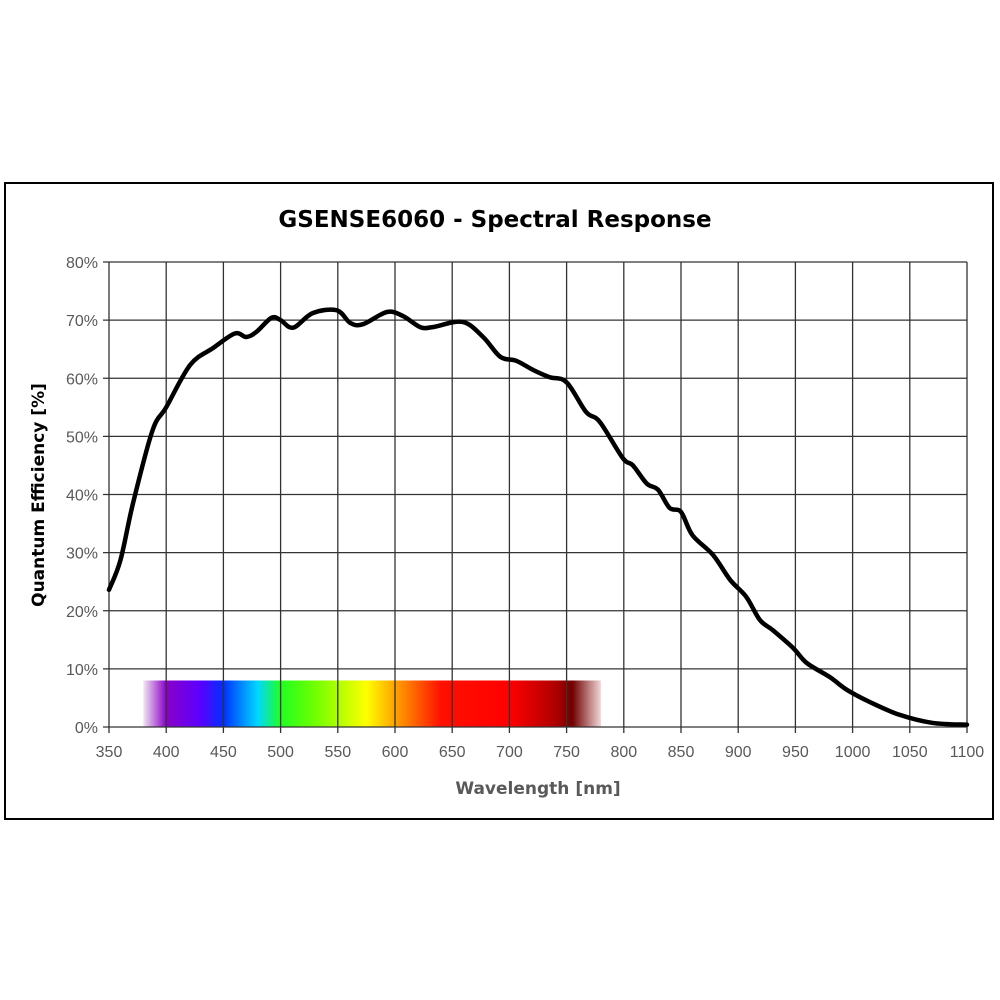 The height and width of the screenshot is (1000, 1000). What do you see at coordinates (494, 220) in the screenshot?
I see `chart-title: GSENSE6060 - Spectral Response` at bounding box center [494, 220].